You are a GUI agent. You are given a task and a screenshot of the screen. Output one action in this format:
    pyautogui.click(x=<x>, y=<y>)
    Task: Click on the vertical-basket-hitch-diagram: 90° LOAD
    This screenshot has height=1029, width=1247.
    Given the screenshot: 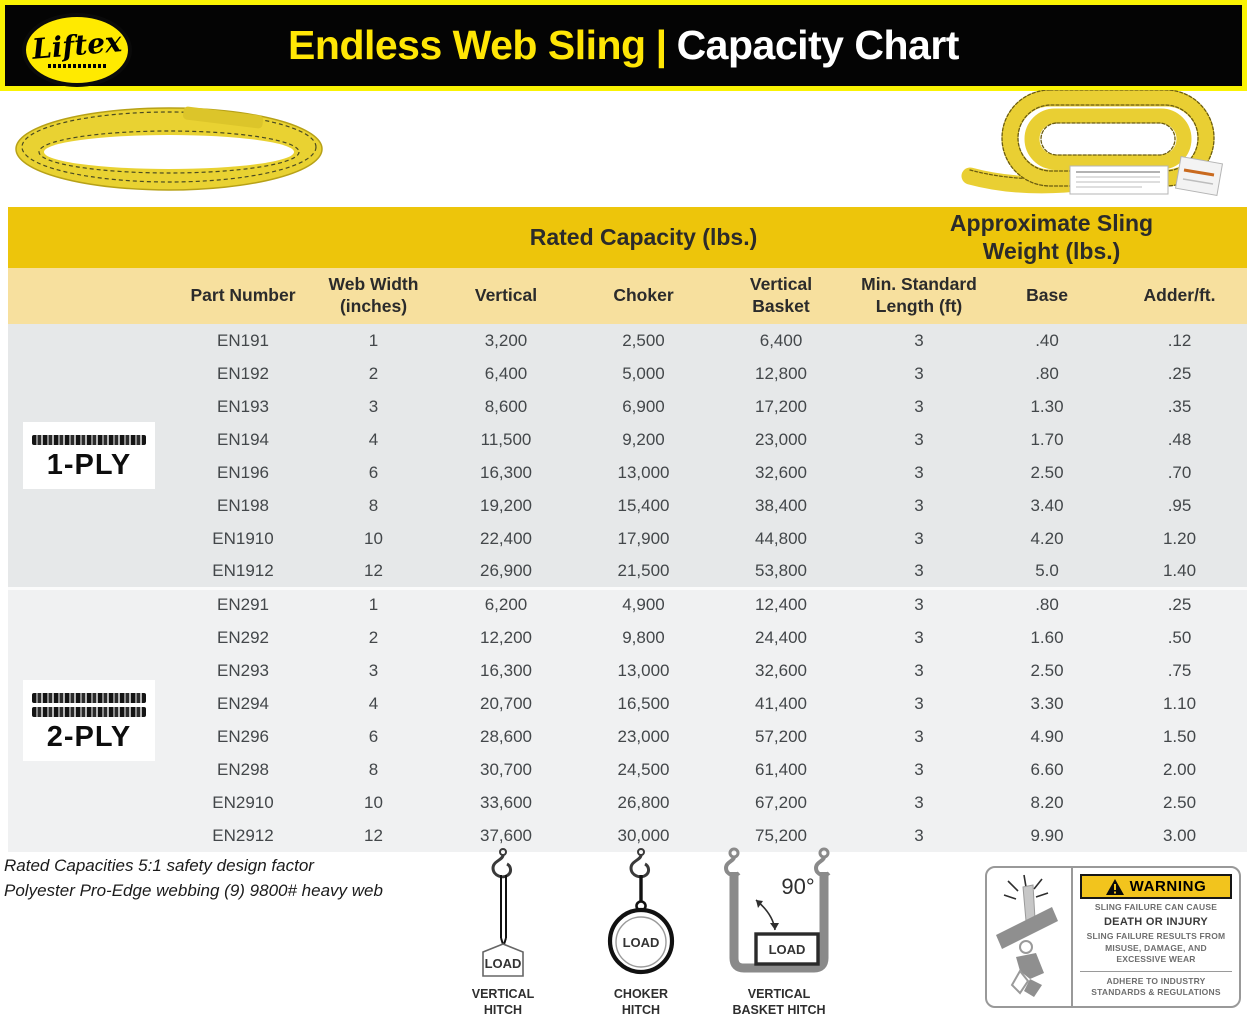 What is the action you would take?
    pyautogui.click(x=777, y=910)
    